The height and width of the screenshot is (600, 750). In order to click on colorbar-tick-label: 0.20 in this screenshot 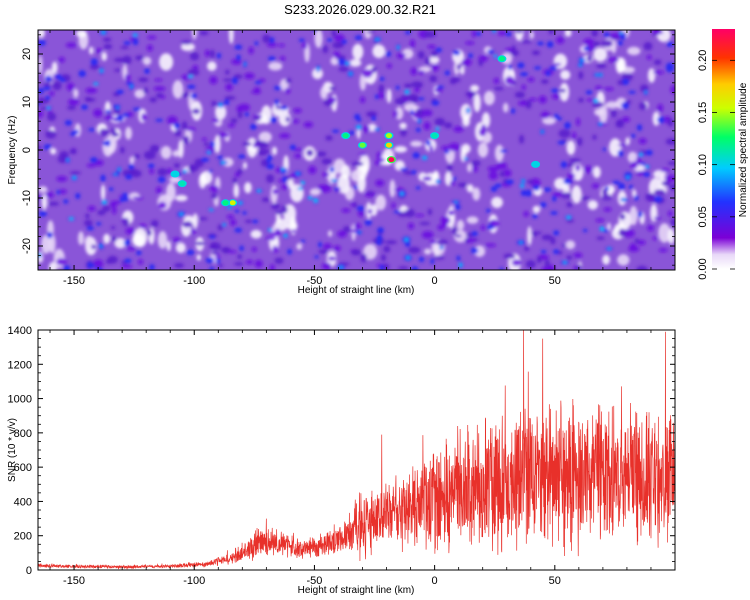, I will do `click(703, 60)`.